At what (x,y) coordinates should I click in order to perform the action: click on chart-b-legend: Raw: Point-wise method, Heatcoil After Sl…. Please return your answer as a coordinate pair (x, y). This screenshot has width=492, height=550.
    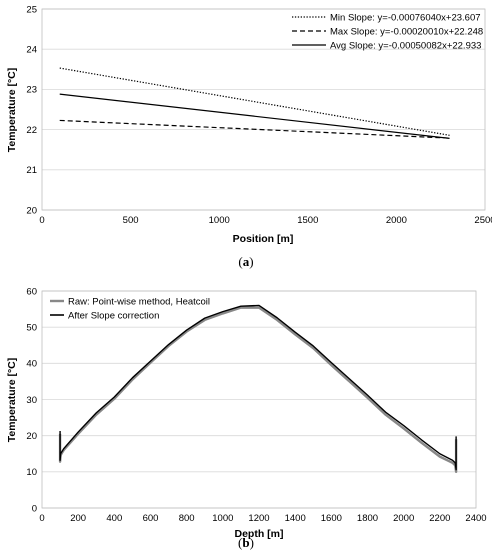
    Looking at the image, I should click on (130, 308).